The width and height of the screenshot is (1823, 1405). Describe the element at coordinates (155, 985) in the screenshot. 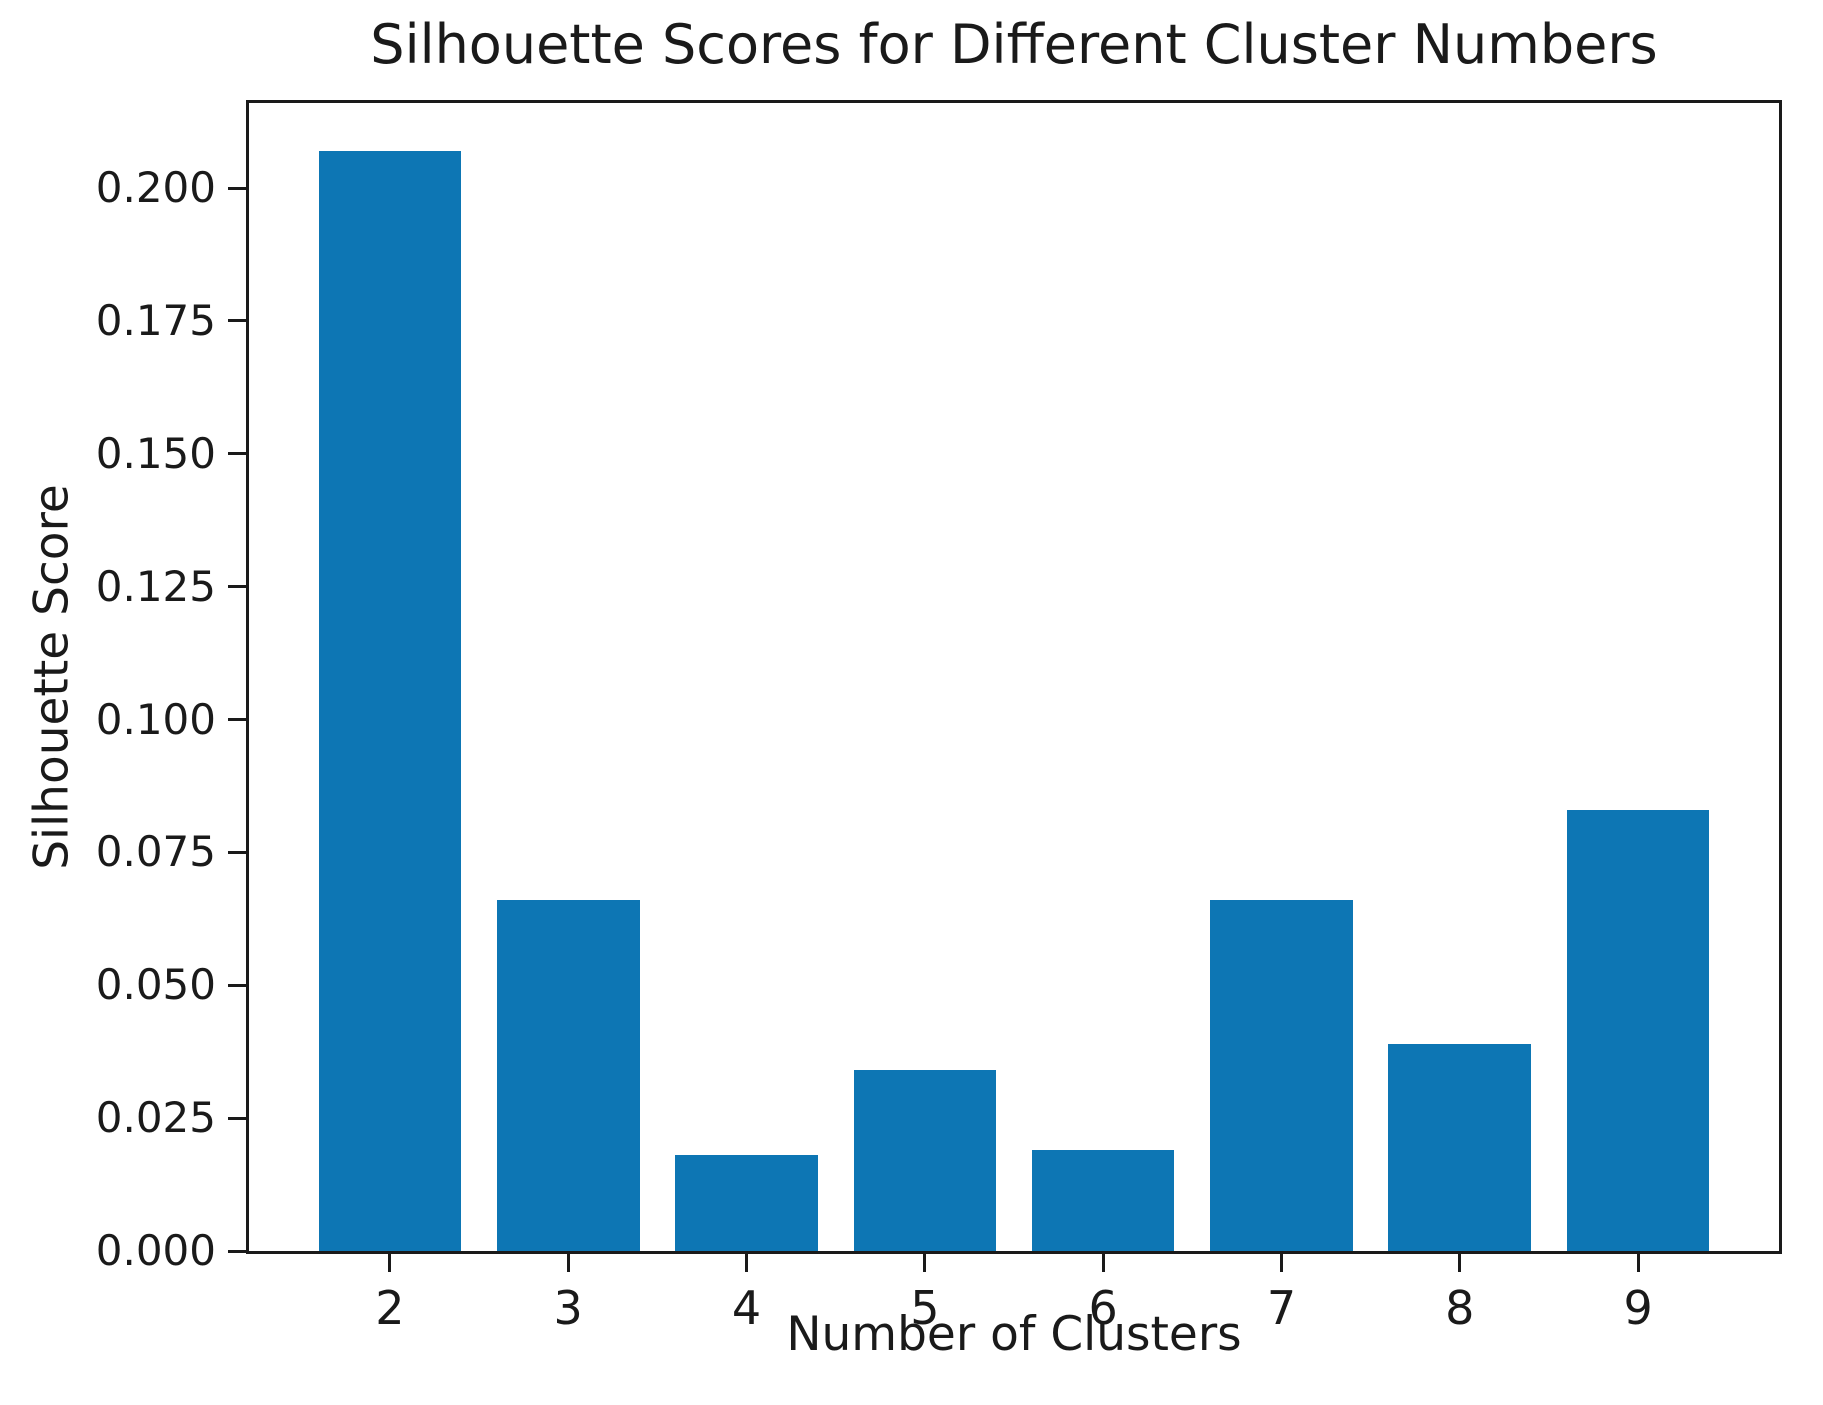

I see `y-tick-label-0.050: 0.050` at that location.